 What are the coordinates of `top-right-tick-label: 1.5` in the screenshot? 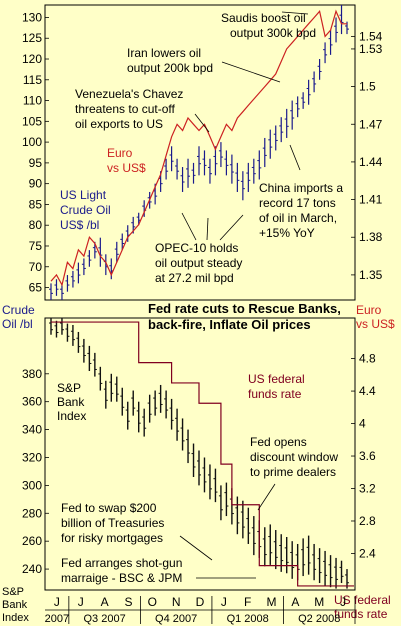 It's located at (367, 87).